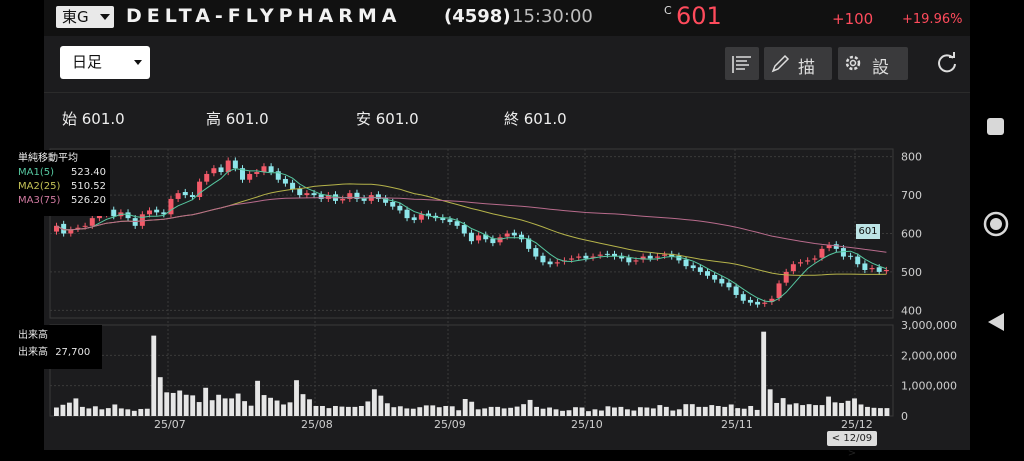 This screenshot has width=1024, height=461. What do you see at coordinates (85, 17) in the screenshot?
I see `market-select: 東G` at bounding box center [85, 17].